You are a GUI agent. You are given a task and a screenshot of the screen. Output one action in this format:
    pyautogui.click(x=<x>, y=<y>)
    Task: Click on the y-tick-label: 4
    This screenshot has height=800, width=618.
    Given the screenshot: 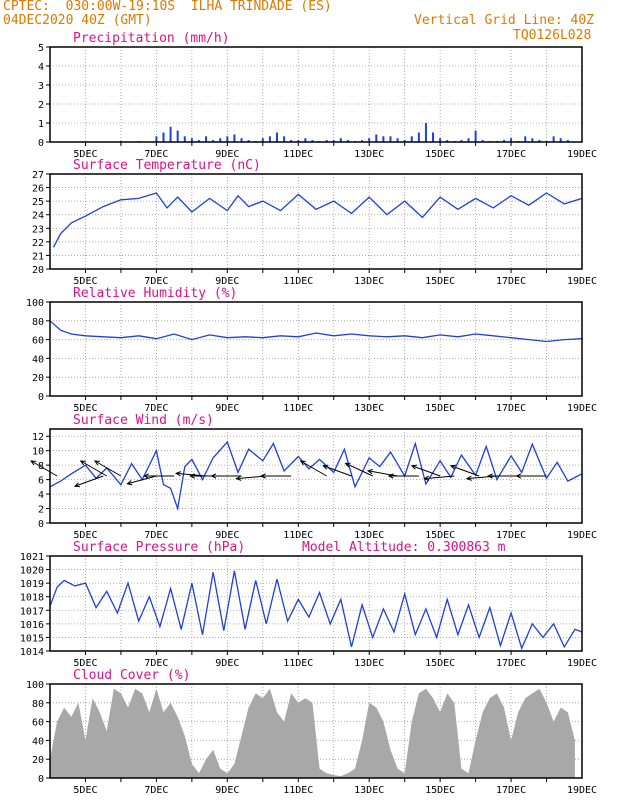 What is the action you would take?
    pyautogui.click(x=41, y=495)
    